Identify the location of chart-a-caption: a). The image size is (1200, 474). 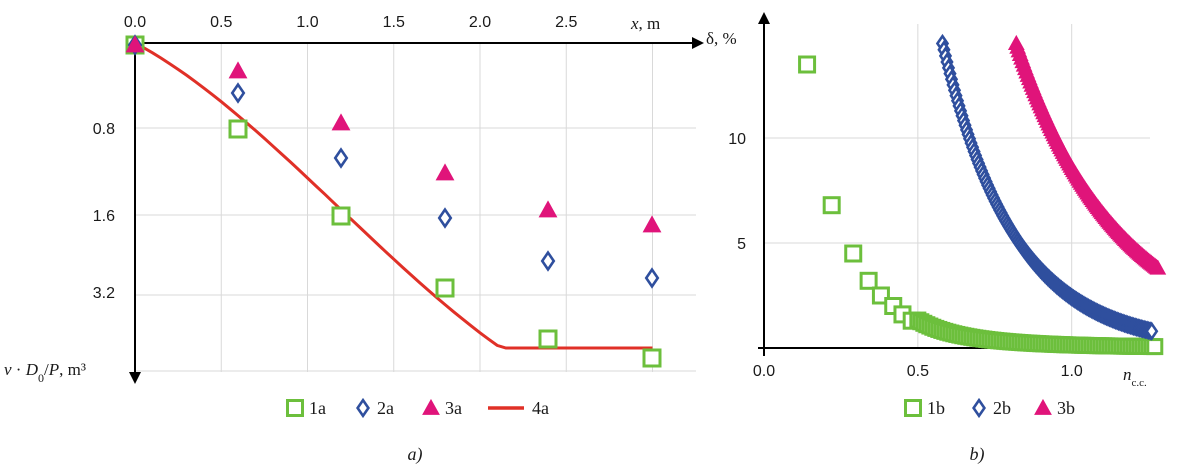
(415, 454).